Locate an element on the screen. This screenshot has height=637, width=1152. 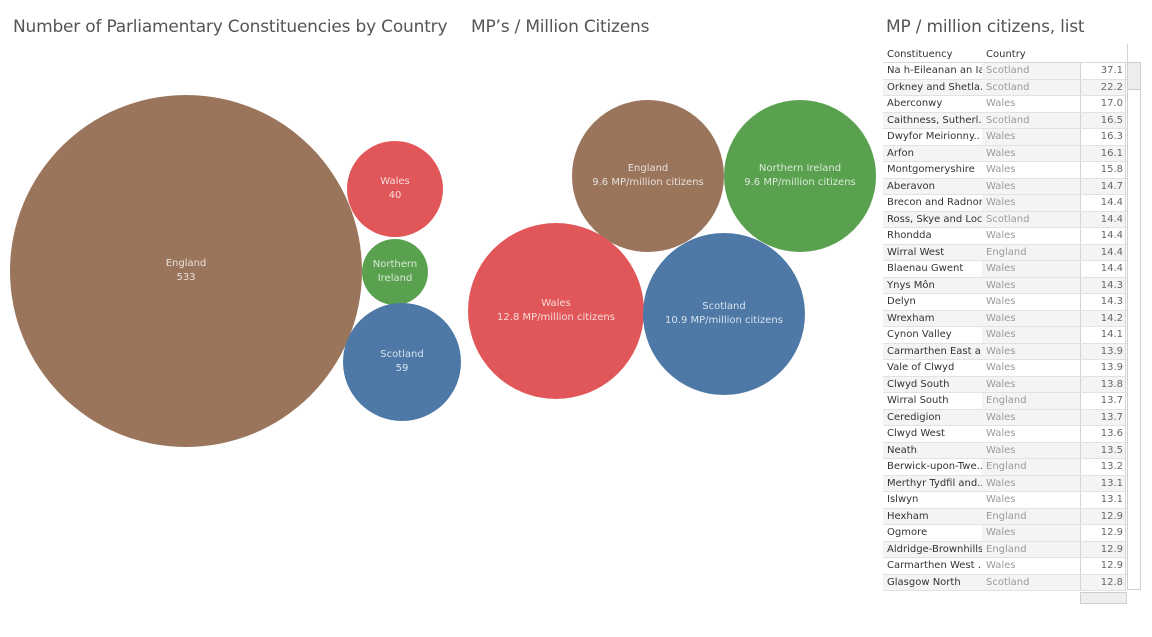
table-row: Blaenau Gwent Wales 14.4 is located at coordinates (1005, 269).